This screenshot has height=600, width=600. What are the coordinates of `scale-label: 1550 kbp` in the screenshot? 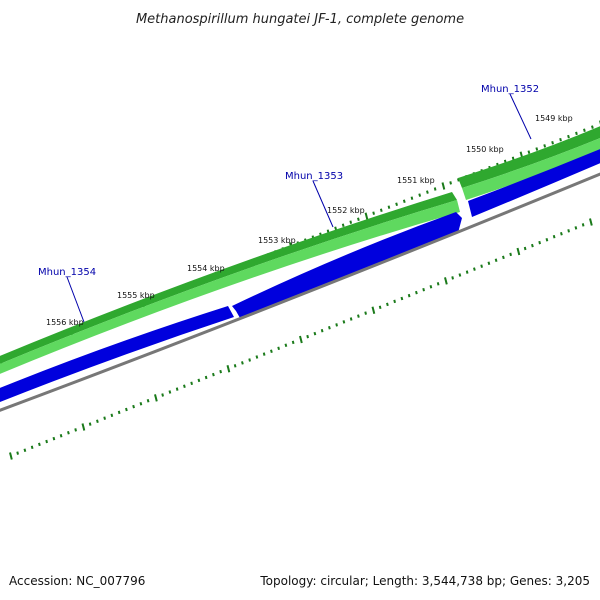 It's located at (485, 149).